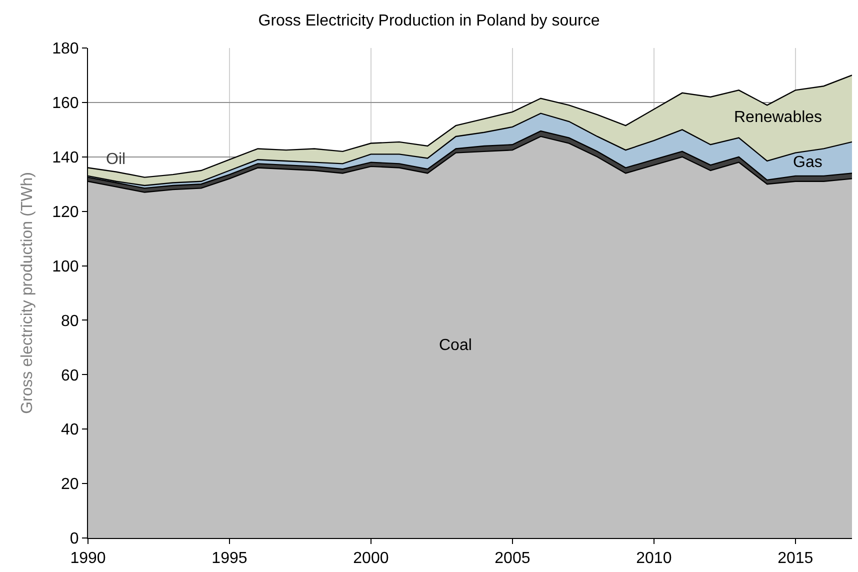  Describe the element at coordinates (512, 559) in the screenshot. I see `x-tick-label: 2005` at that location.